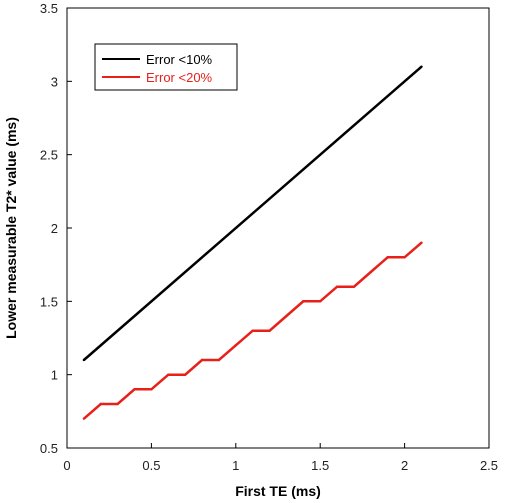 The image size is (520, 503). I want to click on x-tick-label: 0.5, so click(151, 465).